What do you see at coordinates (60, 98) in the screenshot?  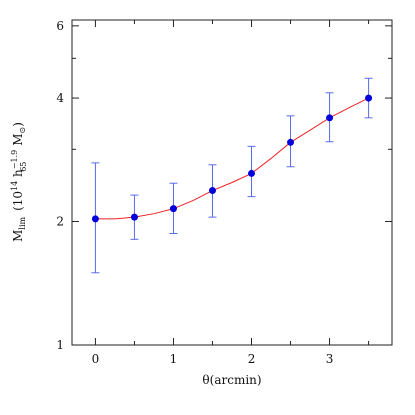 I see `y-tick-label: 4` at bounding box center [60, 98].